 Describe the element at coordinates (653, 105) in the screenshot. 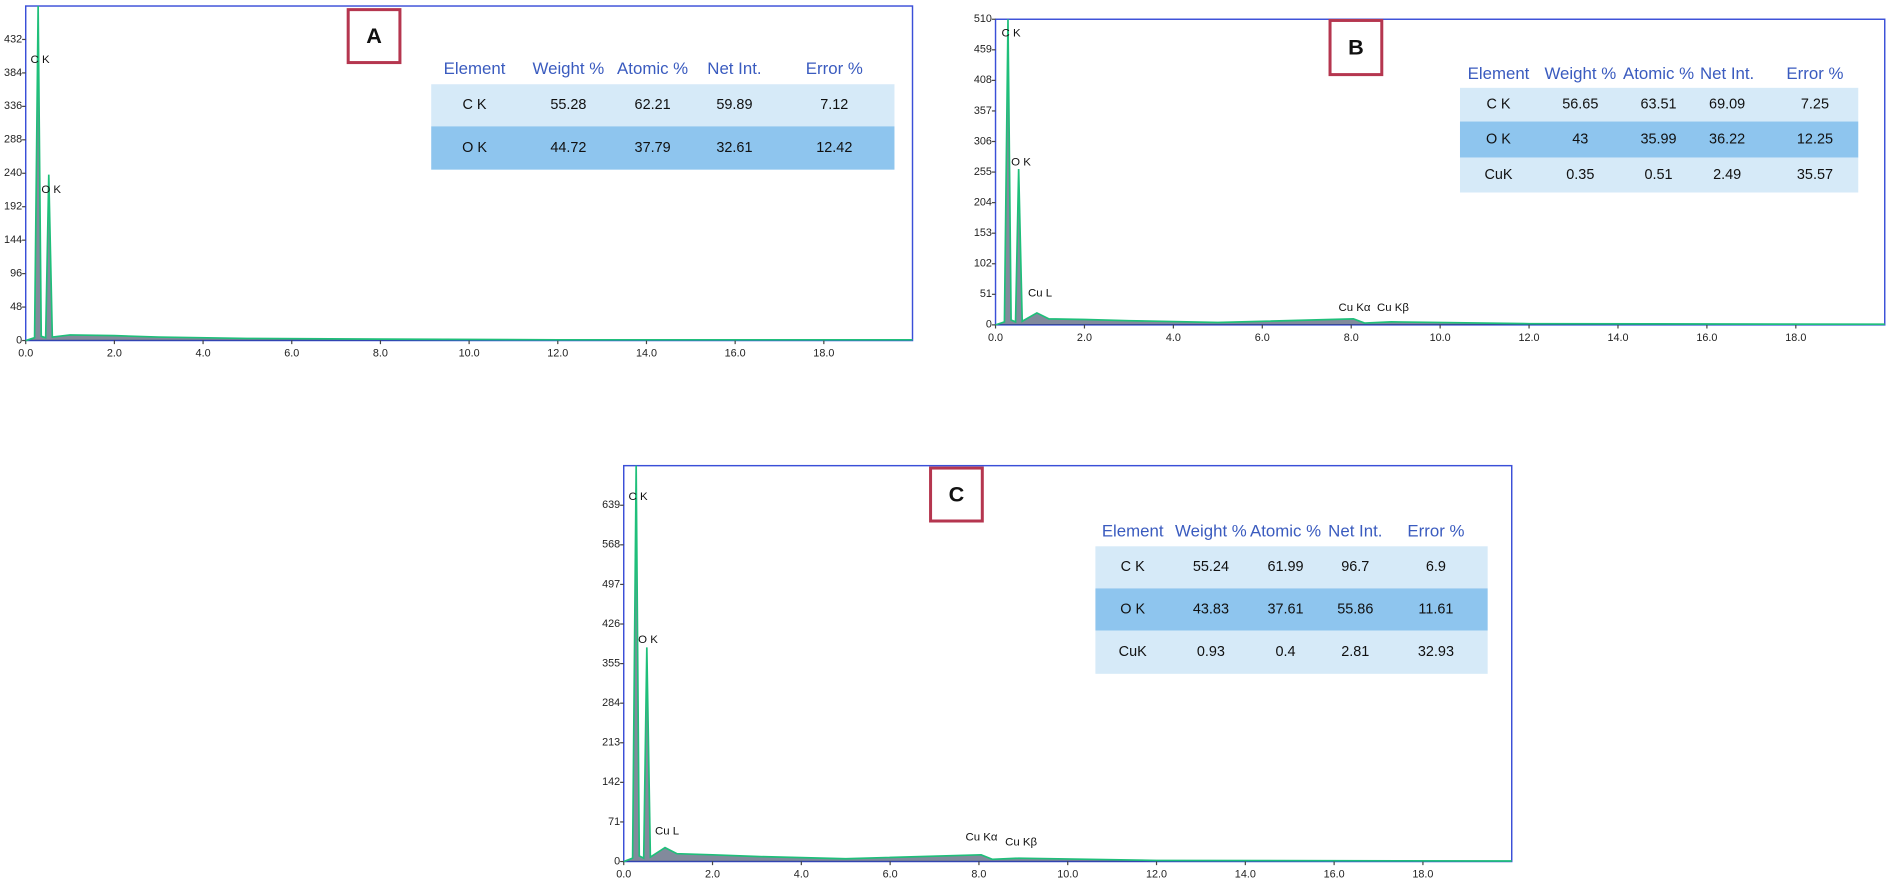

I see `table-cell: 62.21` at that location.